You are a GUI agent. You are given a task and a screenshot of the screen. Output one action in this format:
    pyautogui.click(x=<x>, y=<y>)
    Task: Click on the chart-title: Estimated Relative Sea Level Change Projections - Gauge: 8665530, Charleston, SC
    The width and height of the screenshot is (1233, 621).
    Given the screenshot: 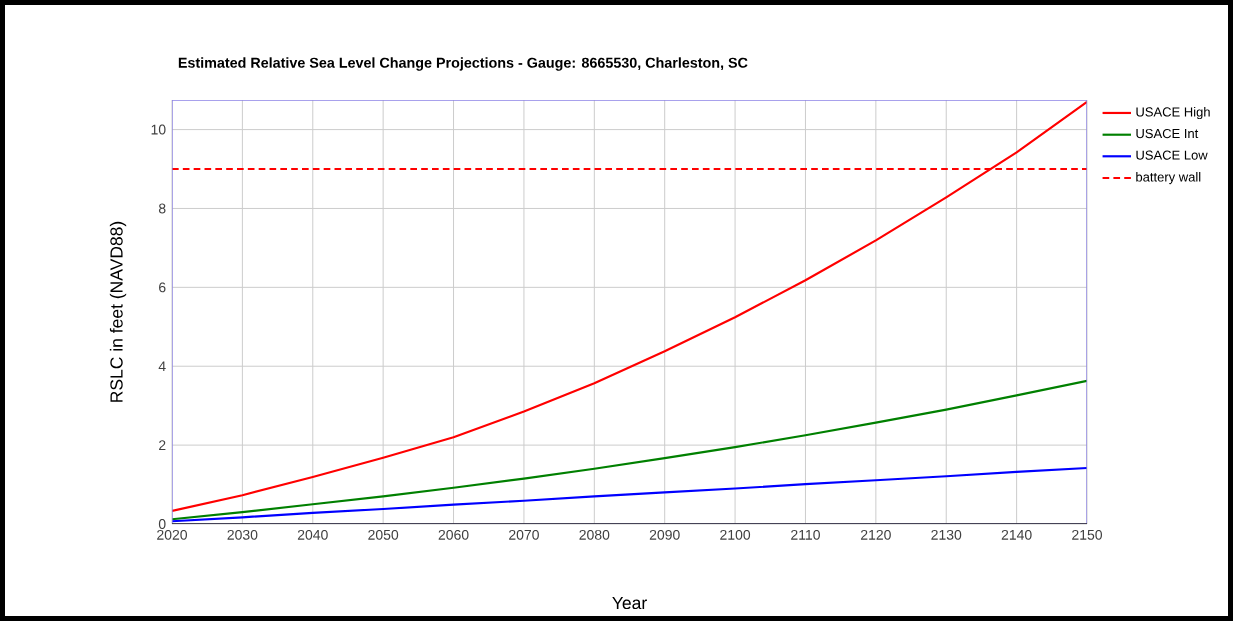 What is the action you would take?
    pyautogui.click(x=463, y=64)
    